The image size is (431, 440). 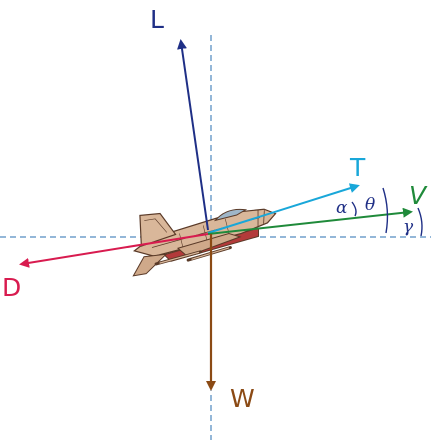 What do you see at coordinates (420, 222) in the screenshot?
I see `gamma-arc` at bounding box center [420, 222].